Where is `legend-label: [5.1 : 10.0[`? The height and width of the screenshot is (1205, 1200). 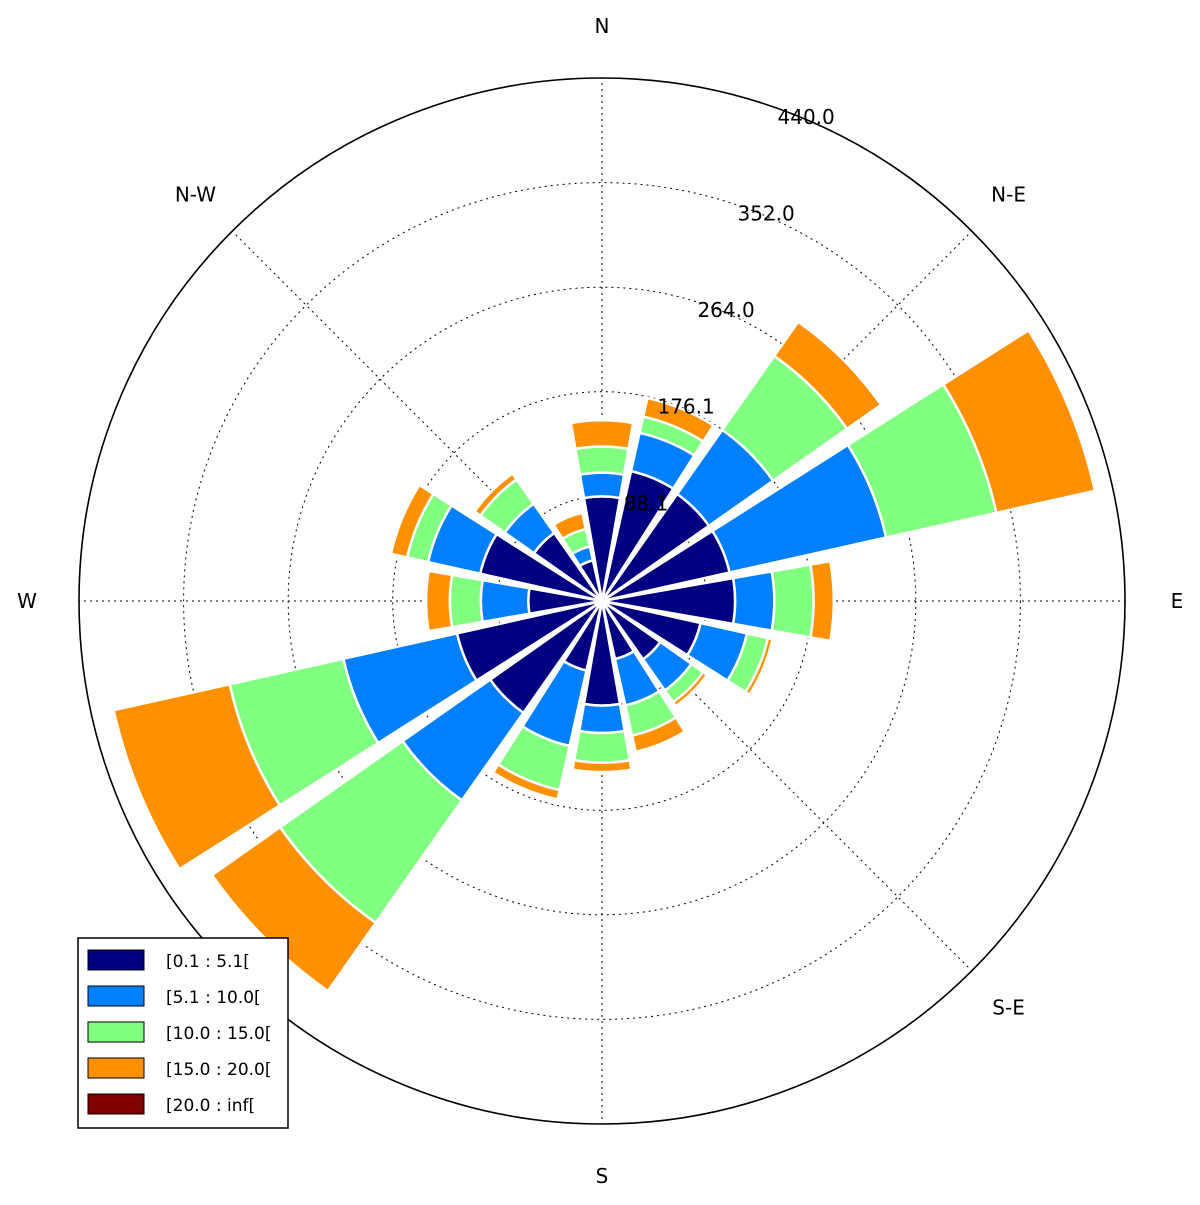
legend-label: [5.1 : 10.0[ is located at coordinates (213, 998).